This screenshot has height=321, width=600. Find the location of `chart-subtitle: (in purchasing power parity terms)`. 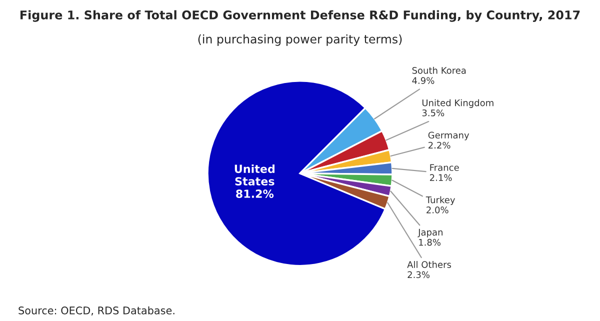

chart-subtitle: (in purchasing power parity terms) is located at coordinates (300, 40).